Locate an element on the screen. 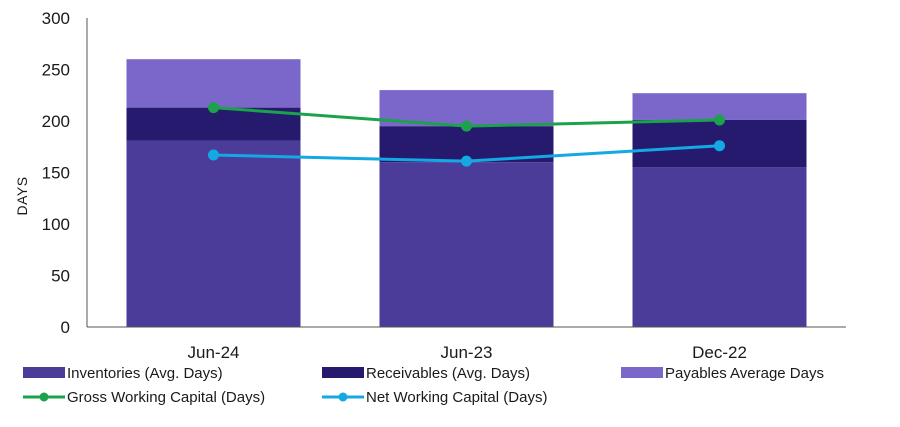  y-axis-title: DAYS is located at coordinates (22, 195).